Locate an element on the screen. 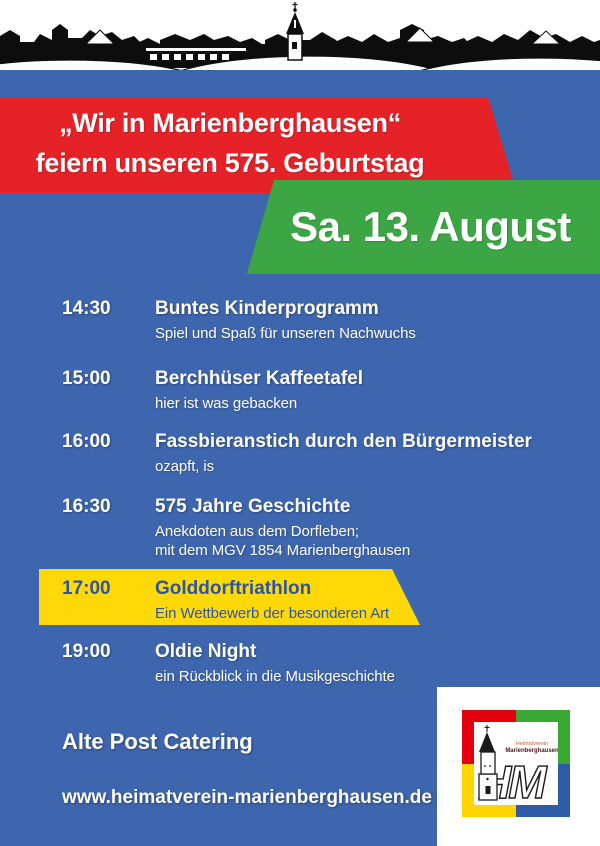 The width and height of the screenshot is (600, 846). logo-org-line1: Heimatverein is located at coordinates (532, 744).